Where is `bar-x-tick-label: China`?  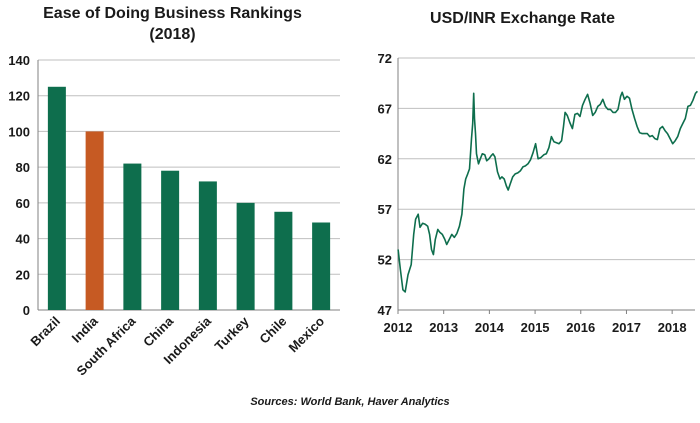
bar-x-tick-label: China is located at coordinates (158, 331).